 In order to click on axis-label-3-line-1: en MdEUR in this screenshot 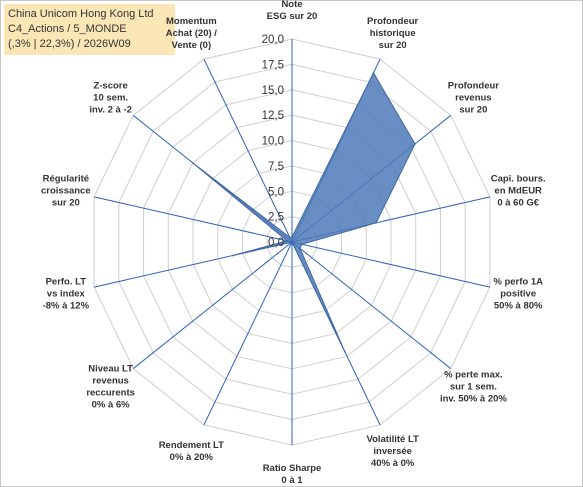, I will do `click(518, 190)`.